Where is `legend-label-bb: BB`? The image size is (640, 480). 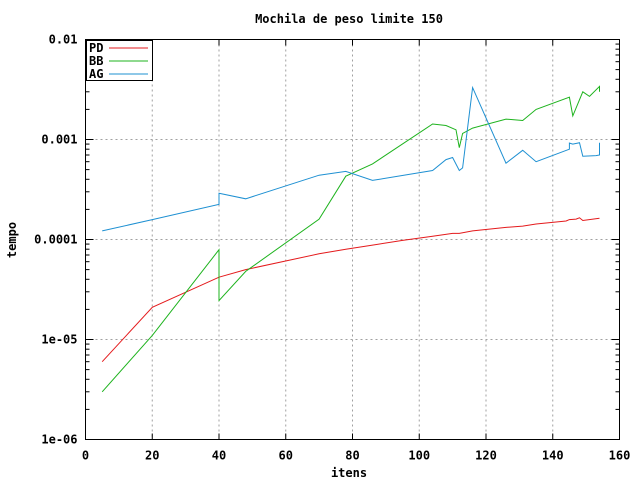 legend-label-bb: BB is located at coordinates (96, 61).